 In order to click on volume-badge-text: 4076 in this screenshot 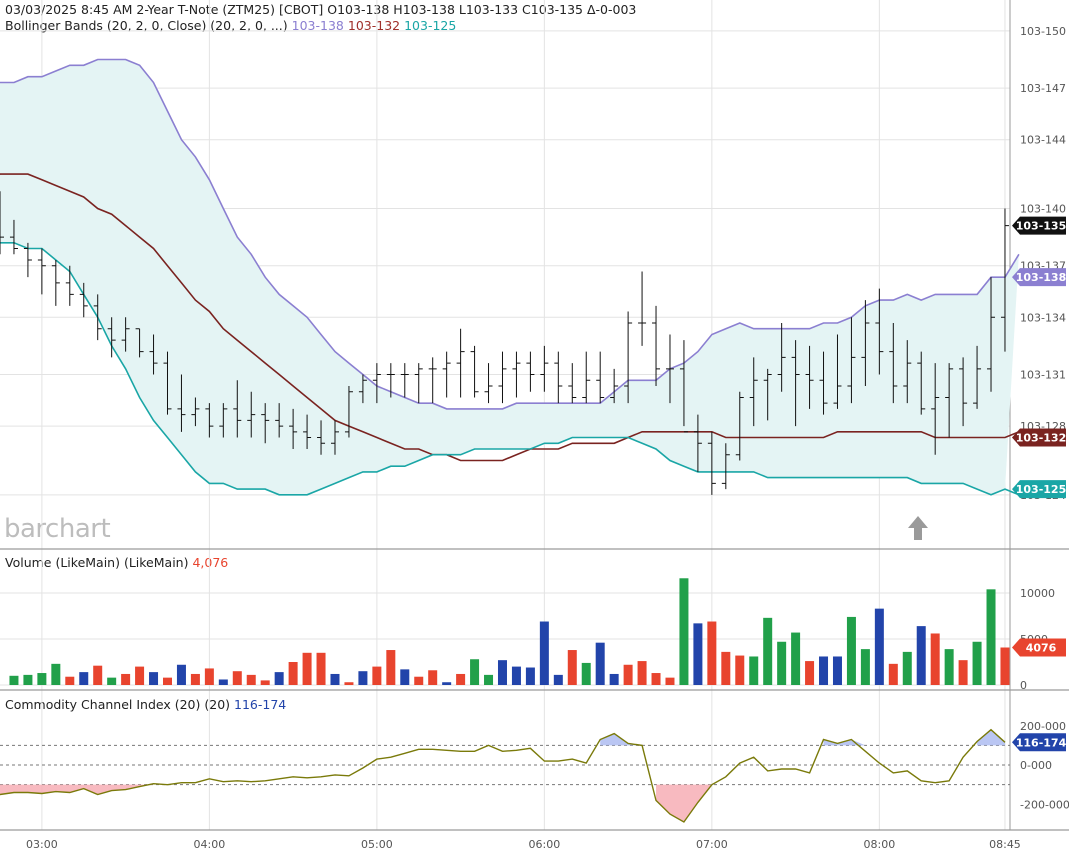, I will do `click(1041, 648)`.